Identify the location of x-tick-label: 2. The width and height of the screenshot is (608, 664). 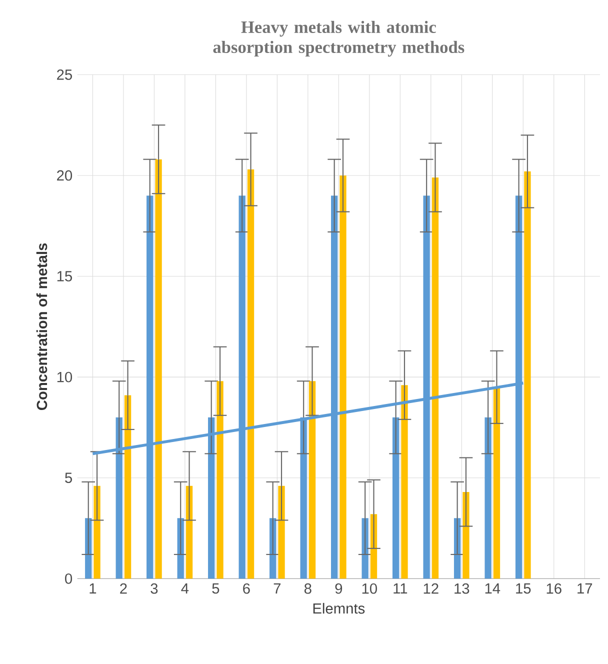
(123, 588).